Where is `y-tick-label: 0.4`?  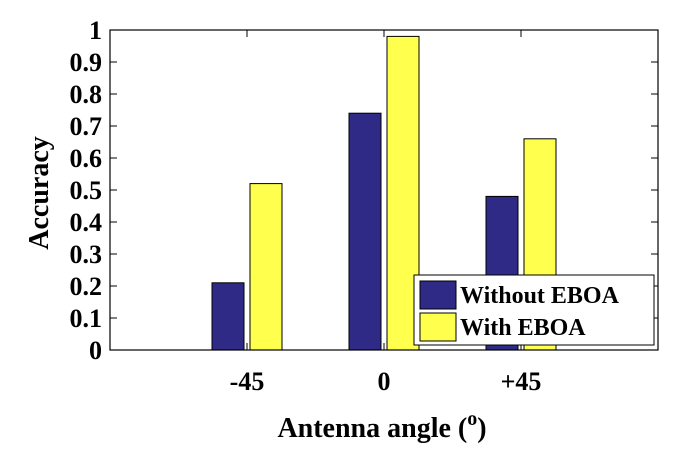
y-tick-label: 0.4 is located at coordinates (86, 222).